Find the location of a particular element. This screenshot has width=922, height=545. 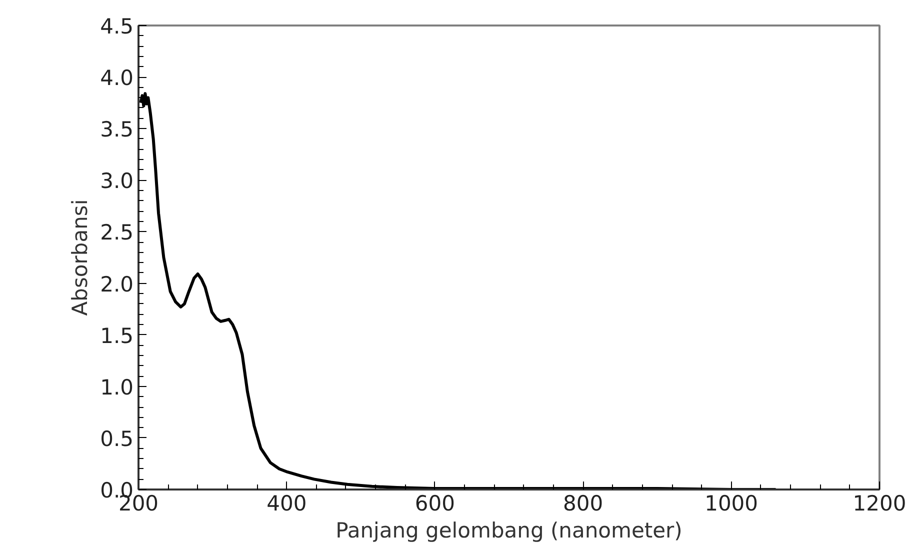

x-tick-label: 1200 is located at coordinates (879, 504).